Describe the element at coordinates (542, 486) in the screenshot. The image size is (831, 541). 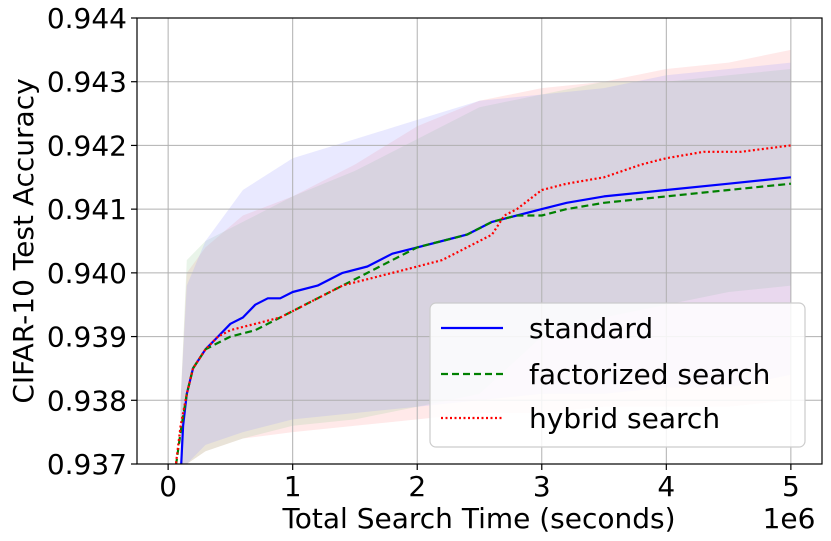
I see `x-tick-label-3: 3` at that location.